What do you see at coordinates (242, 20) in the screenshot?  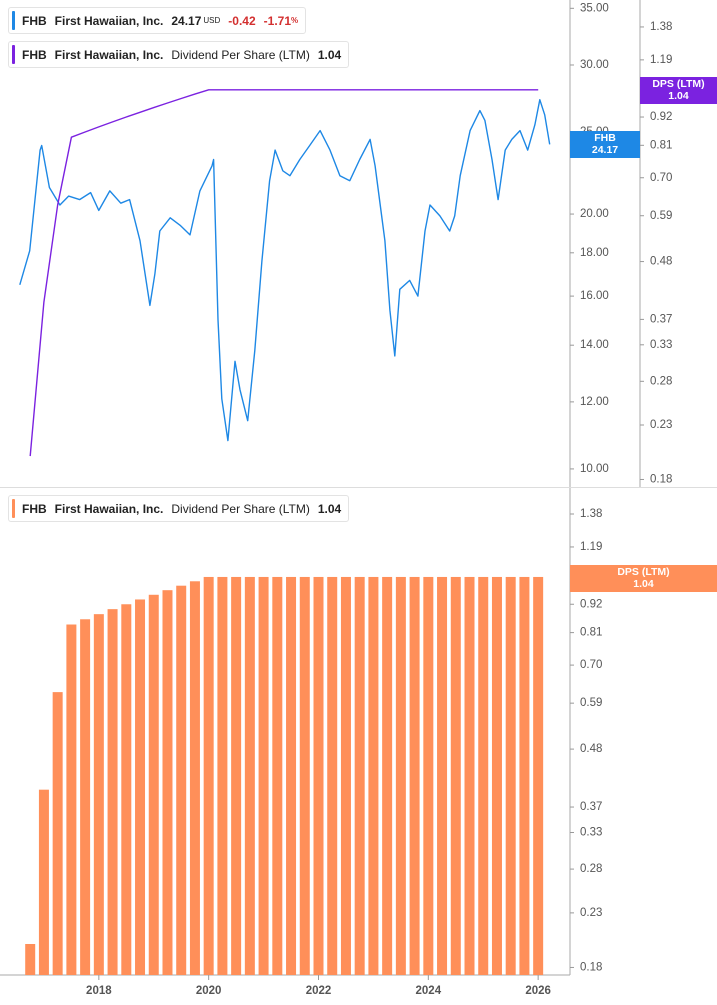 I see `legend-change: -0.42` at bounding box center [242, 20].